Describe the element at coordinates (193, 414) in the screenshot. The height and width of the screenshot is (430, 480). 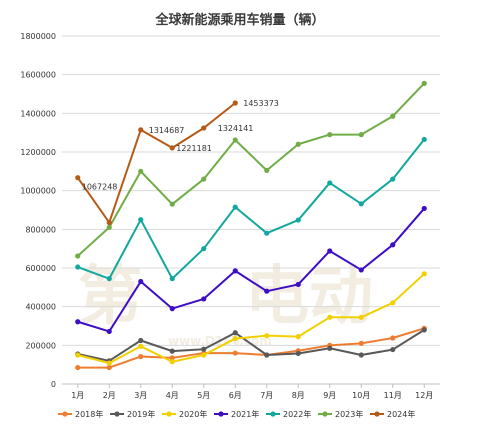
I see `legend-label: 2020年` at that location.